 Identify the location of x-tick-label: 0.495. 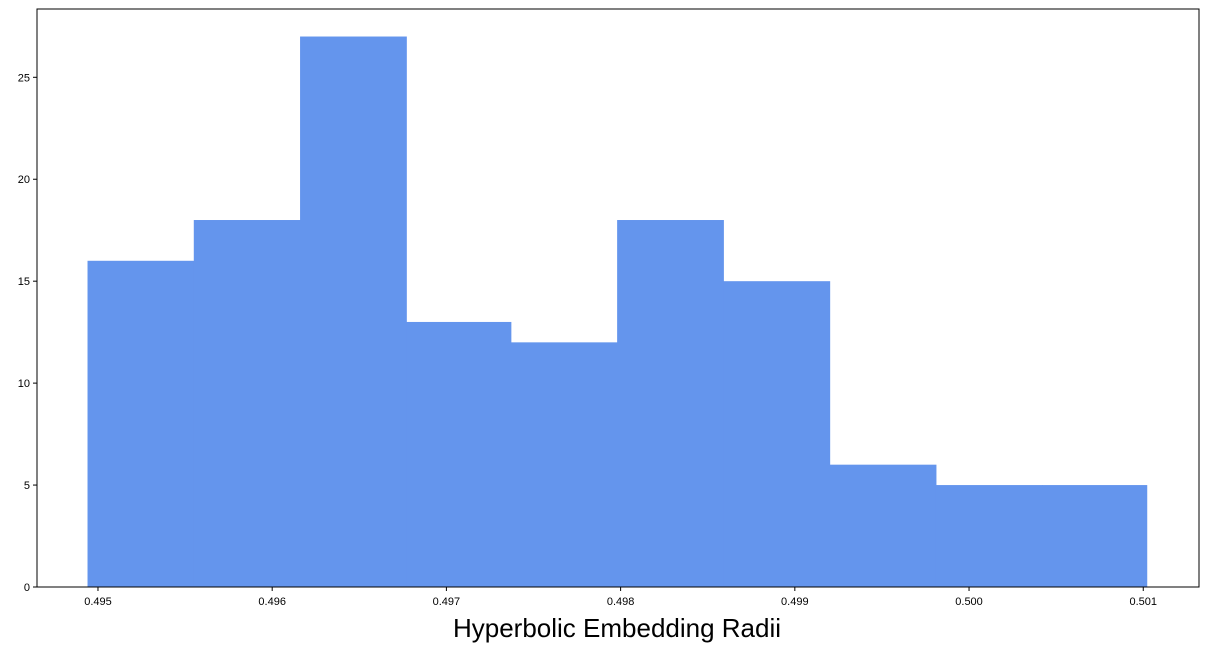
(98, 602).